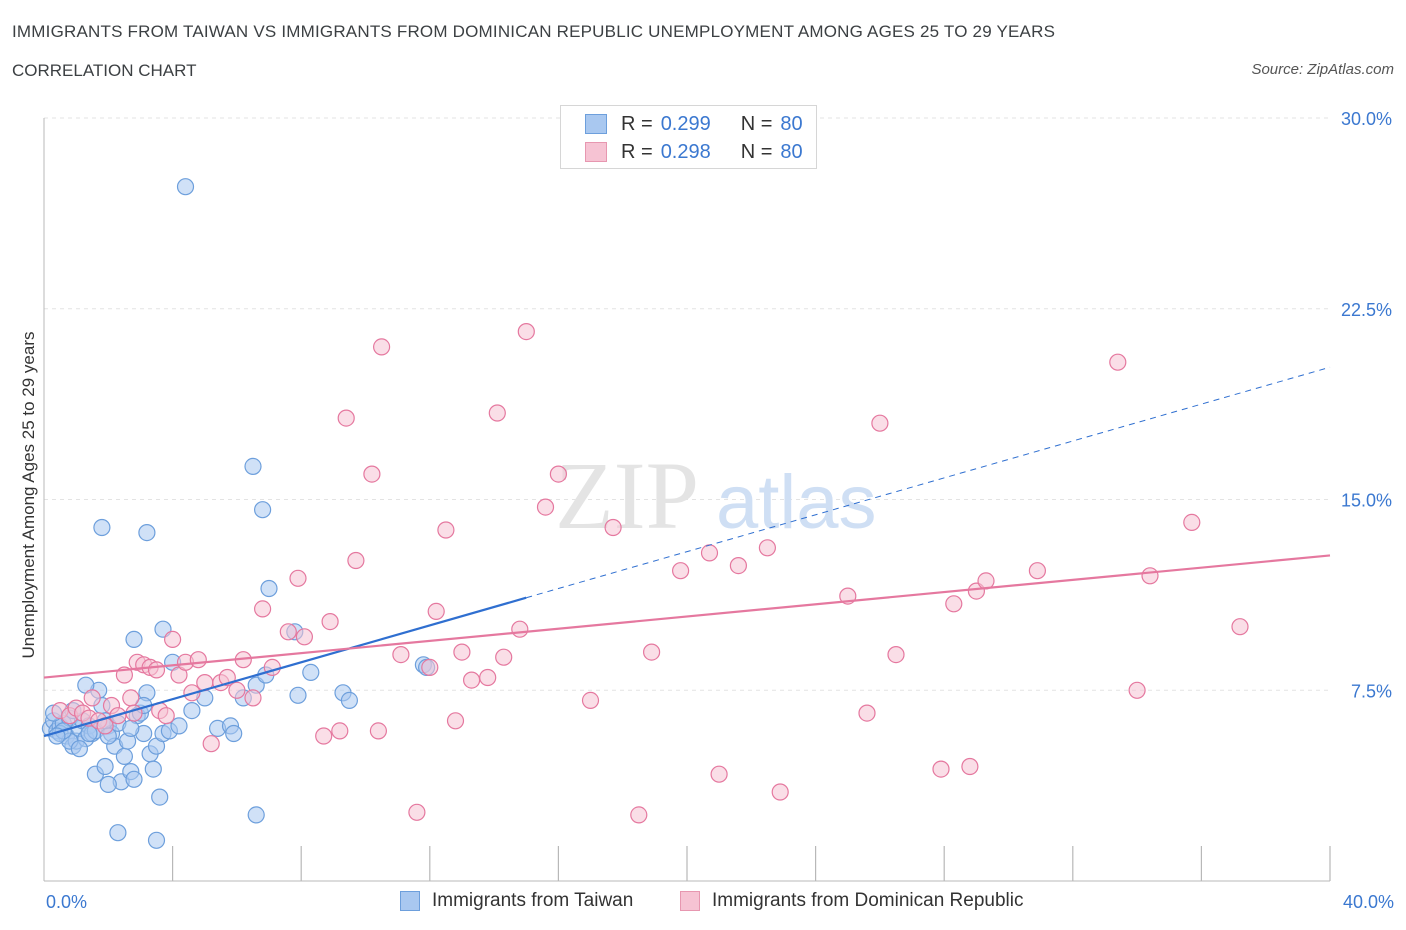 The image size is (1406, 930). Describe the element at coordinates (694, 152) in the screenshot. I see `legend-row-dominican: R = 0.298 N = 80` at that location.